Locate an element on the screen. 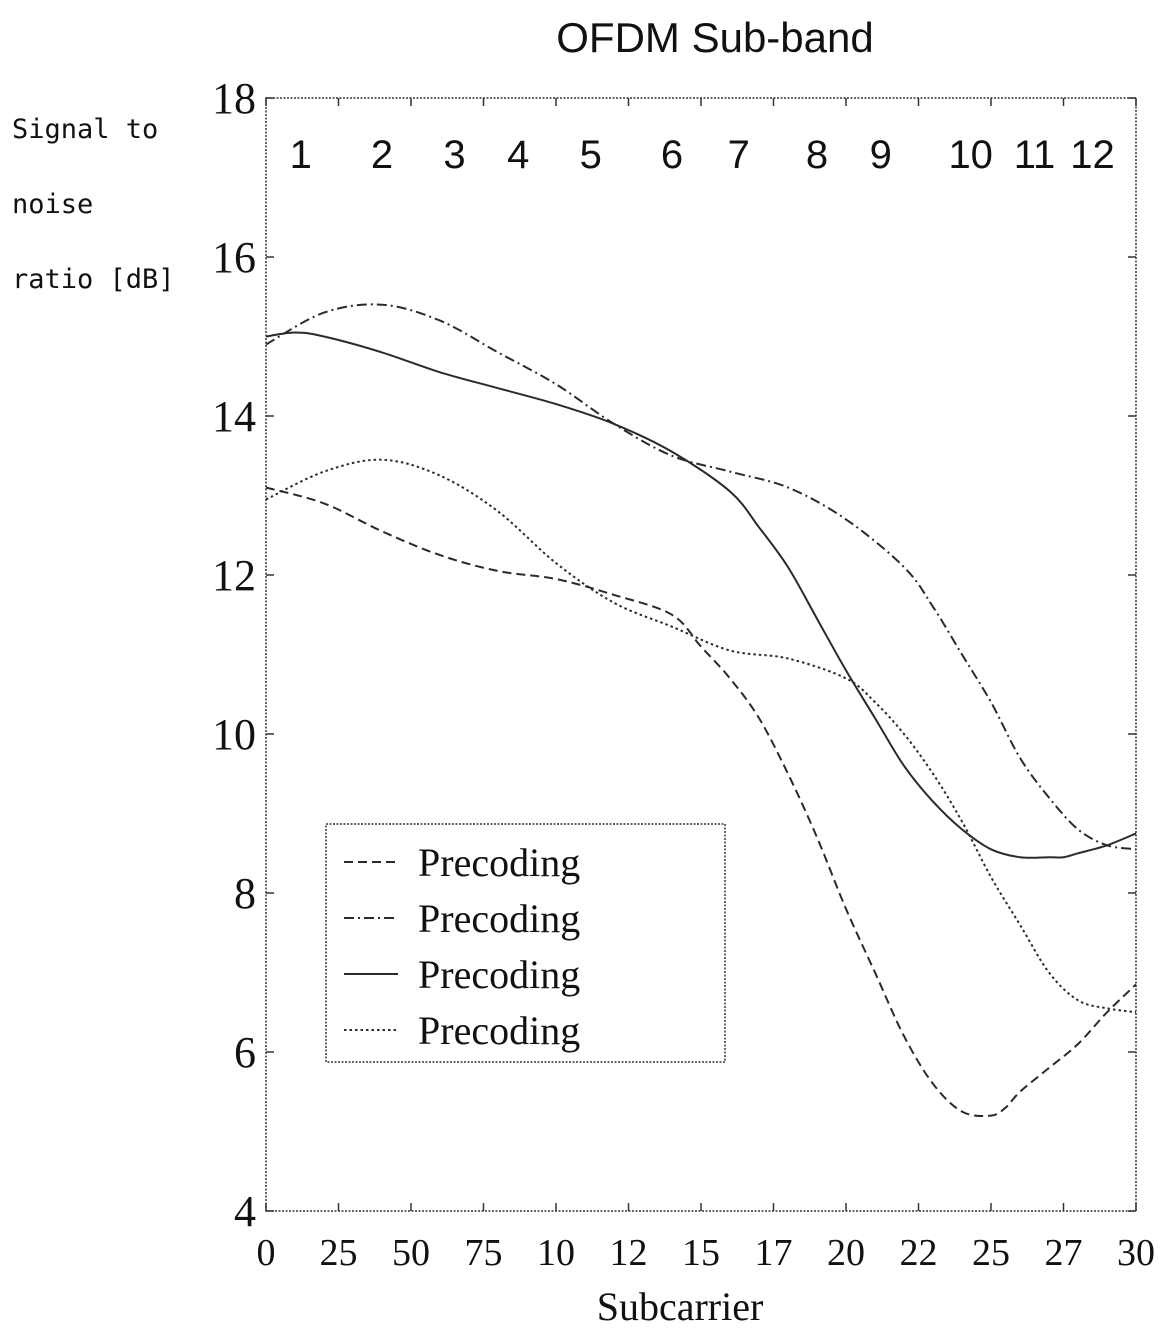  x-tick-label: 0 is located at coordinates (266, 1253).